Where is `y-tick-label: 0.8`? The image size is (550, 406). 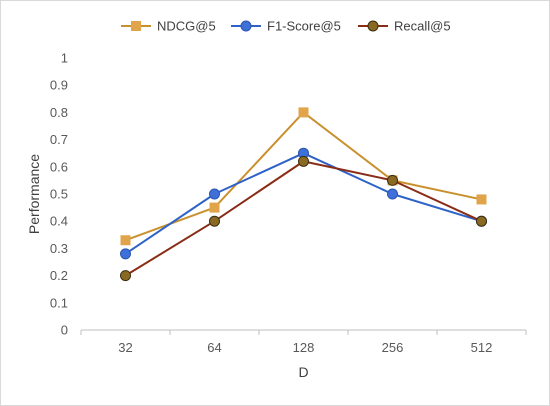
y-tick-label: 0.8 is located at coordinates (59, 112).